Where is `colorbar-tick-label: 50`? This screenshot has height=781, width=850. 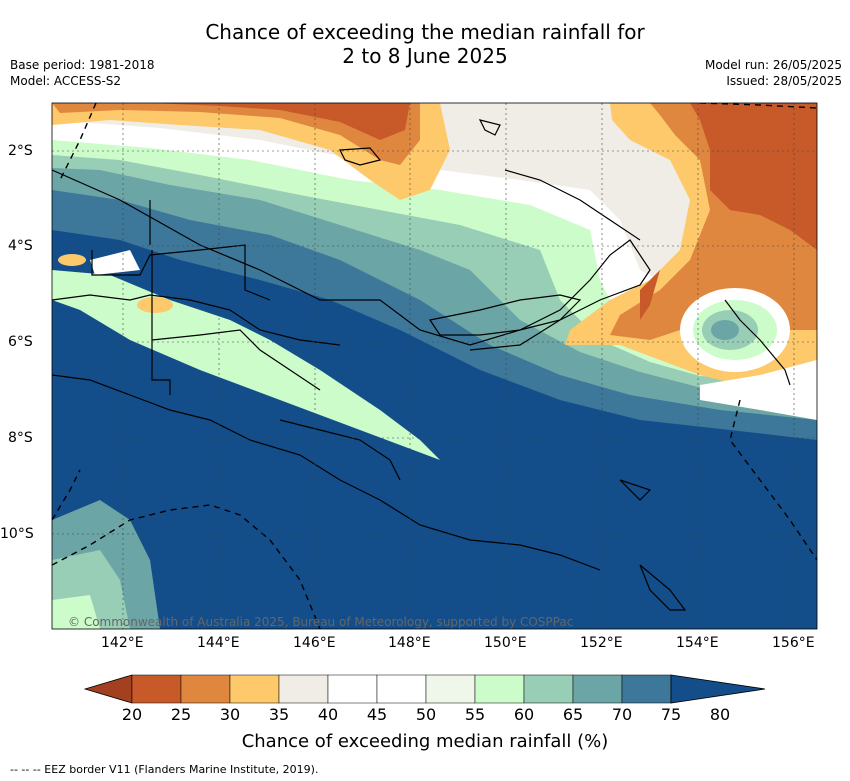
colorbar-tick-label: 50 is located at coordinates (426, 714).